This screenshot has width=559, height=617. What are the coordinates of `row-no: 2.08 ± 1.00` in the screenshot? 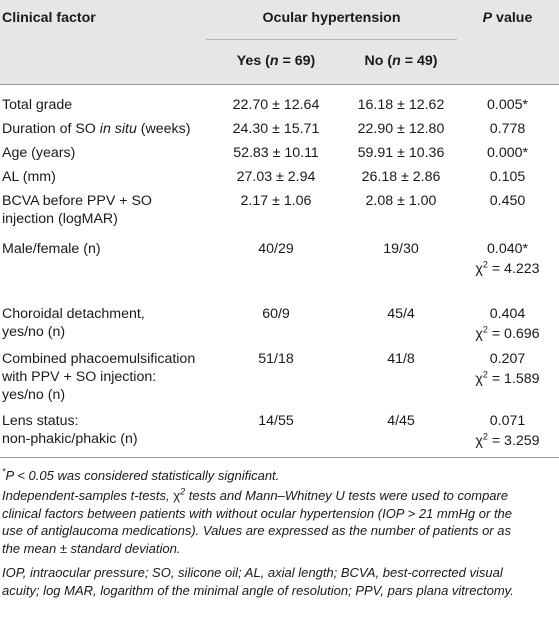 It's located at (401, 201).